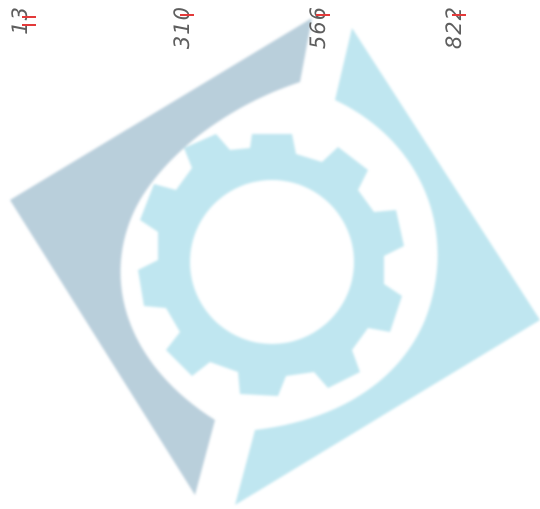  I want to click on ruler-mark-4: 822, so click(453, 30).